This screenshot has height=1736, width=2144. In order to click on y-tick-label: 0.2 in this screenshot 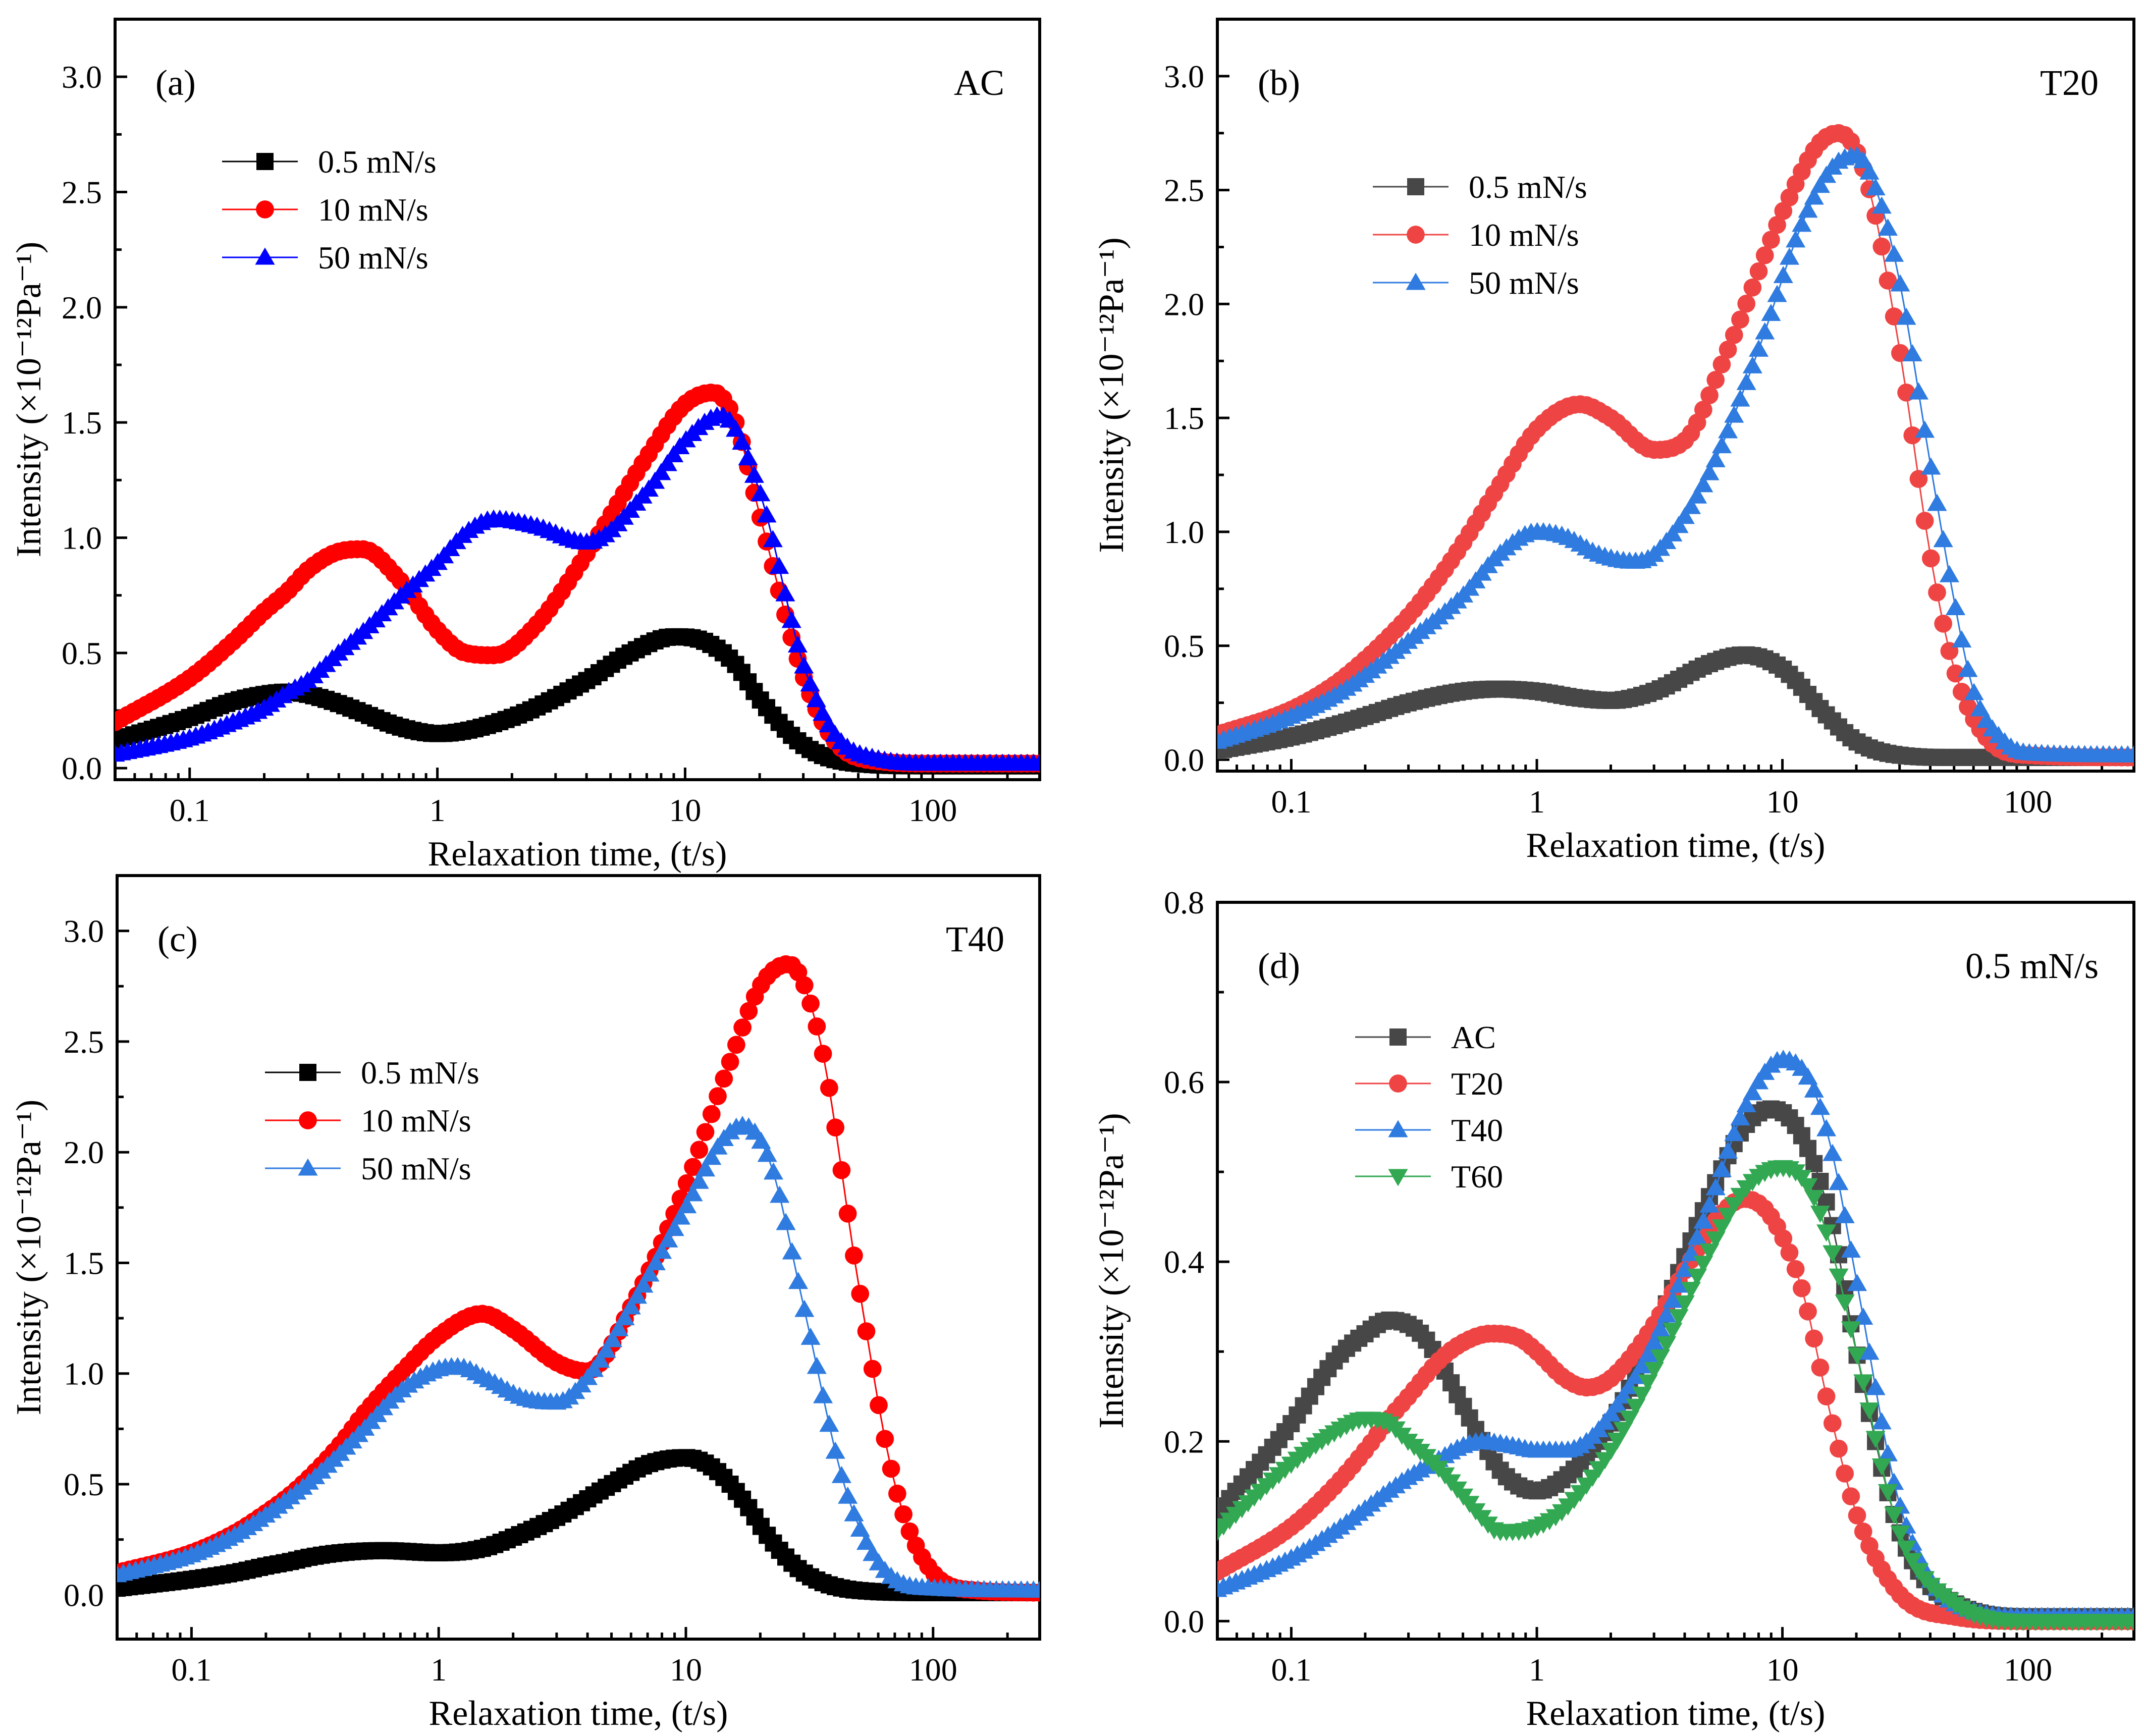, I will do `click(1184, 1441)`.